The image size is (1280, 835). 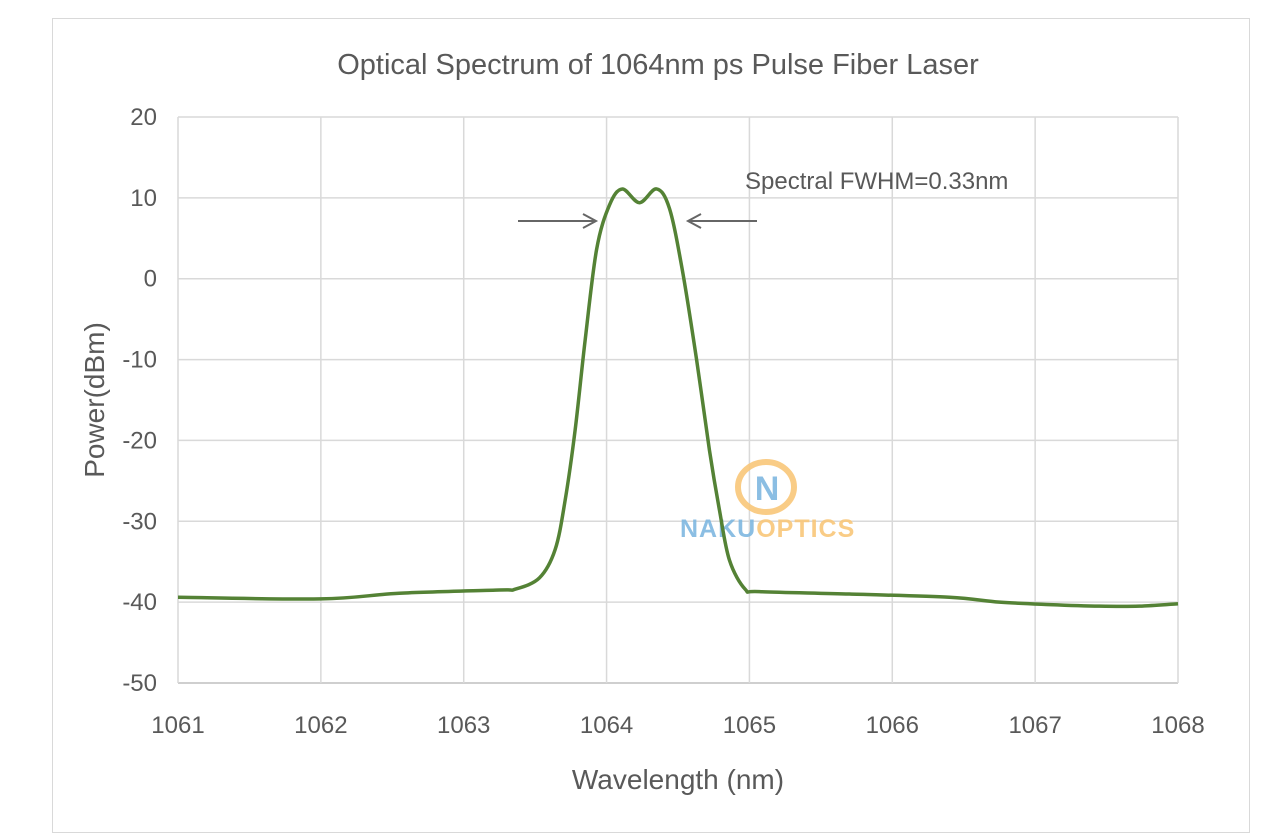 I want to click on x-tick-label: 1066, so click(x=892, y=725).